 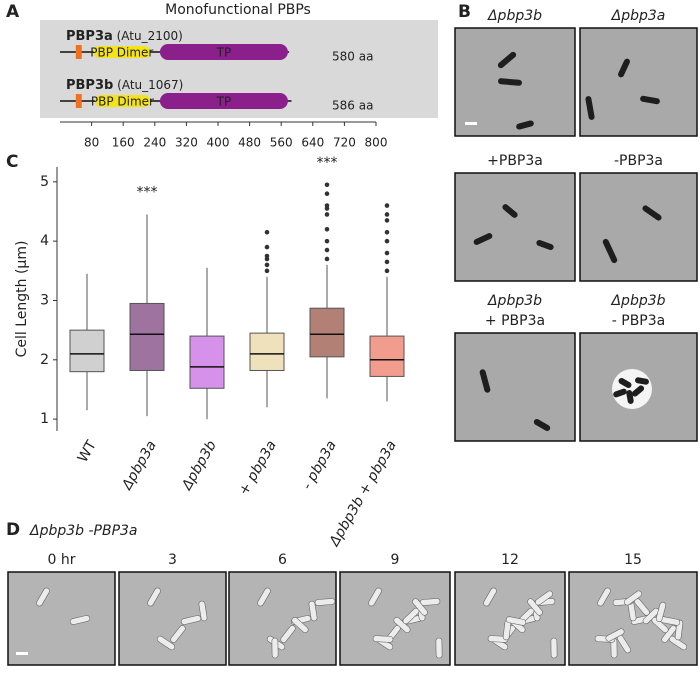 I want to click on image-label: Δpbp3a, so click(x=638, y=16).